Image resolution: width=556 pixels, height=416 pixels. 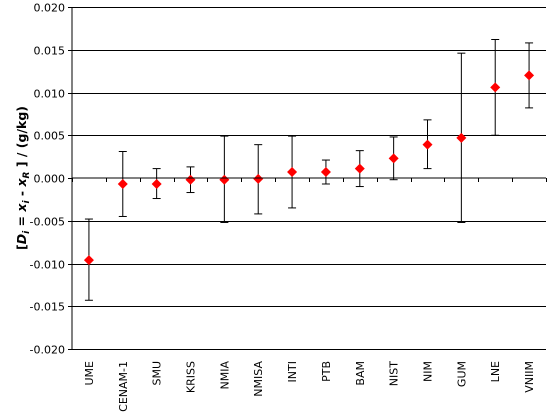 I want to click on x-tick-label: UME, so click(x=89, y=373).